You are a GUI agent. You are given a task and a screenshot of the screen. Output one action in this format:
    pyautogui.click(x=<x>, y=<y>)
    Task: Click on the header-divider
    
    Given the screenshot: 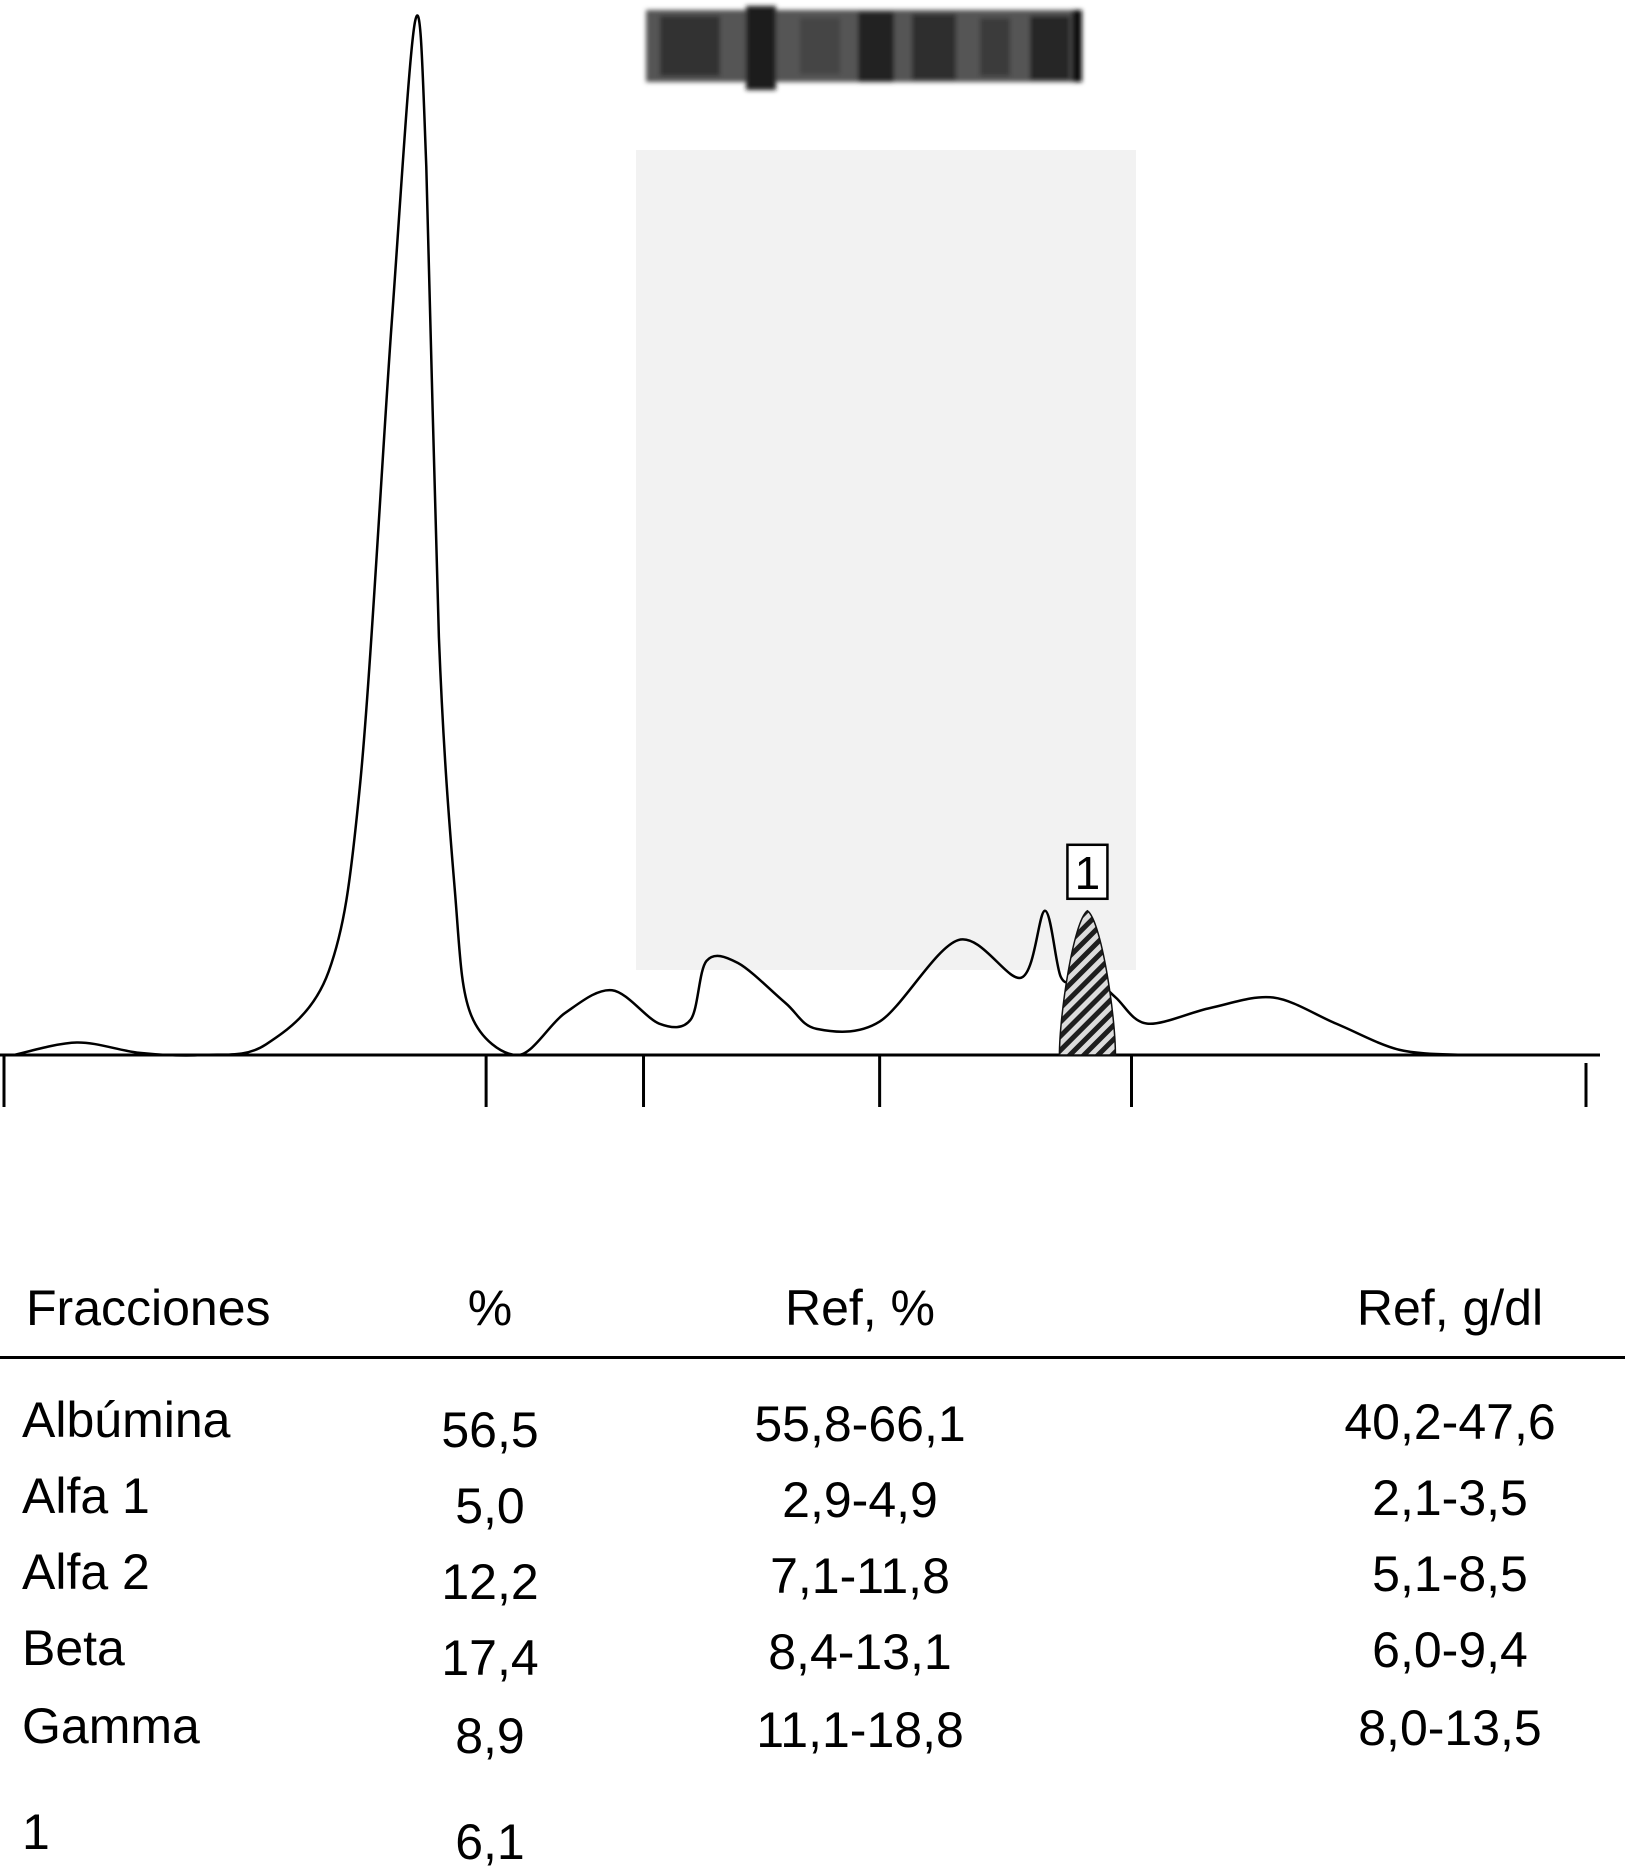 What is the action you would take?
    pyautogui.click(x=812, y=1357)
    